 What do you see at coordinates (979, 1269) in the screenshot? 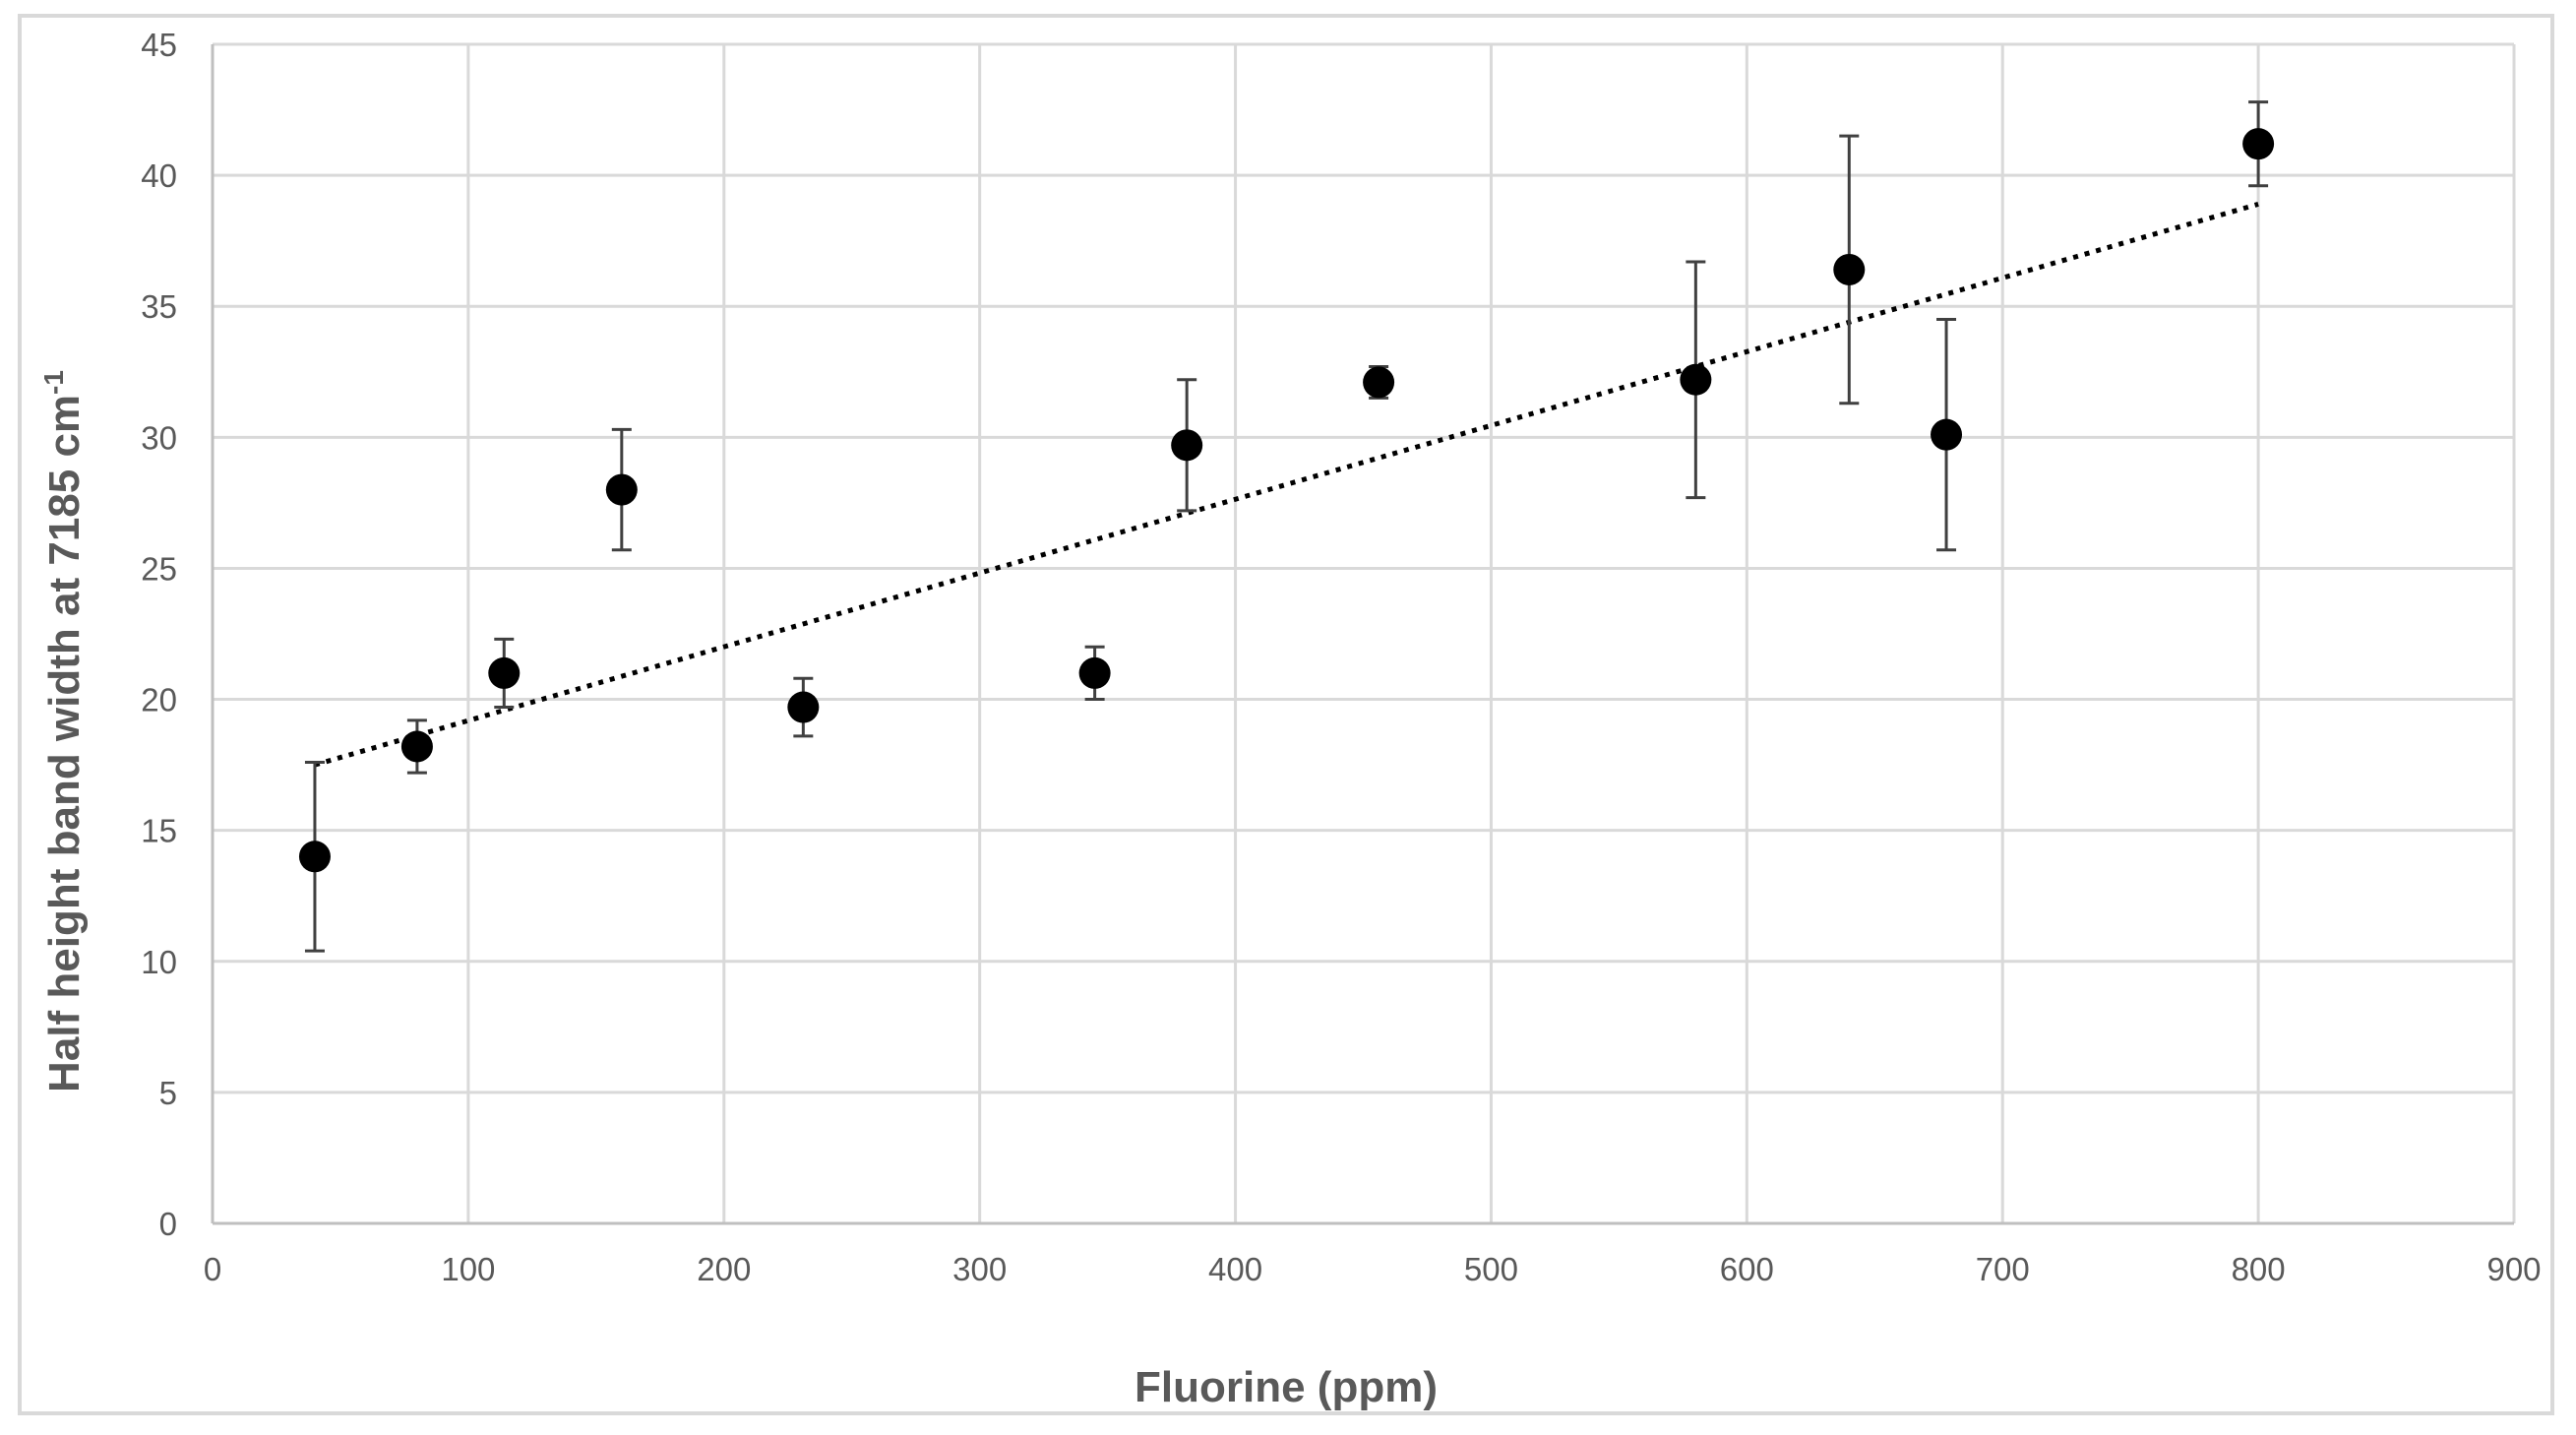
I see `x-tick-label: 300` at bounding box center [979, 1269].